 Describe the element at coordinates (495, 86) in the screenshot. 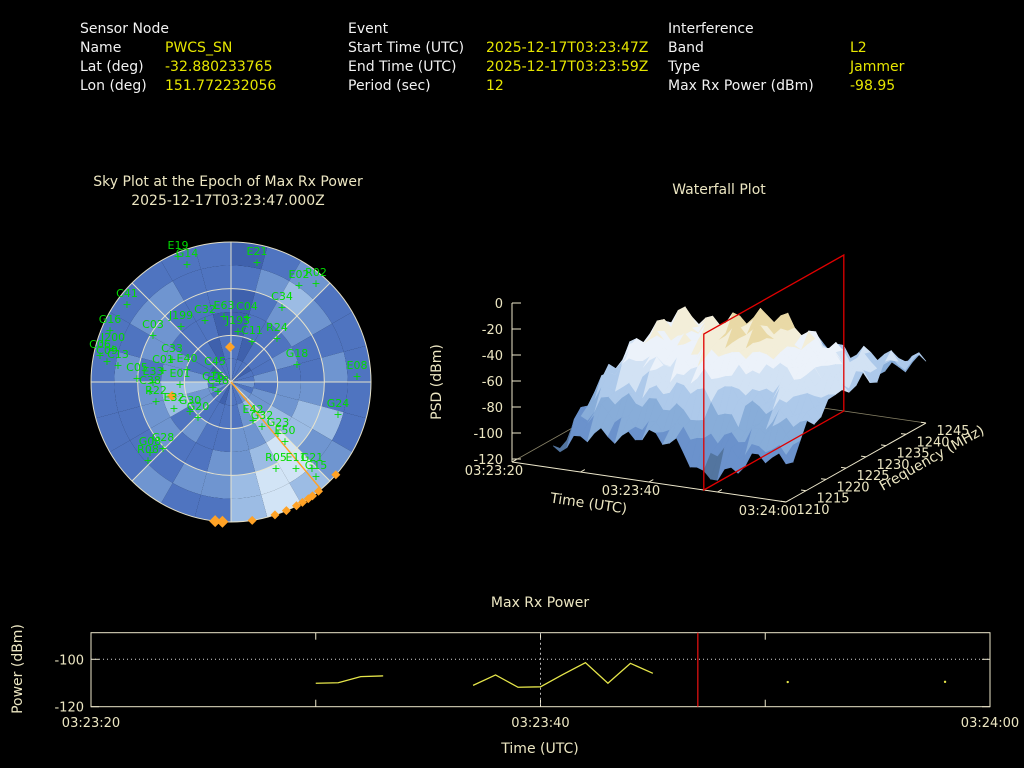

I see `event-period-value: 12` at that location.